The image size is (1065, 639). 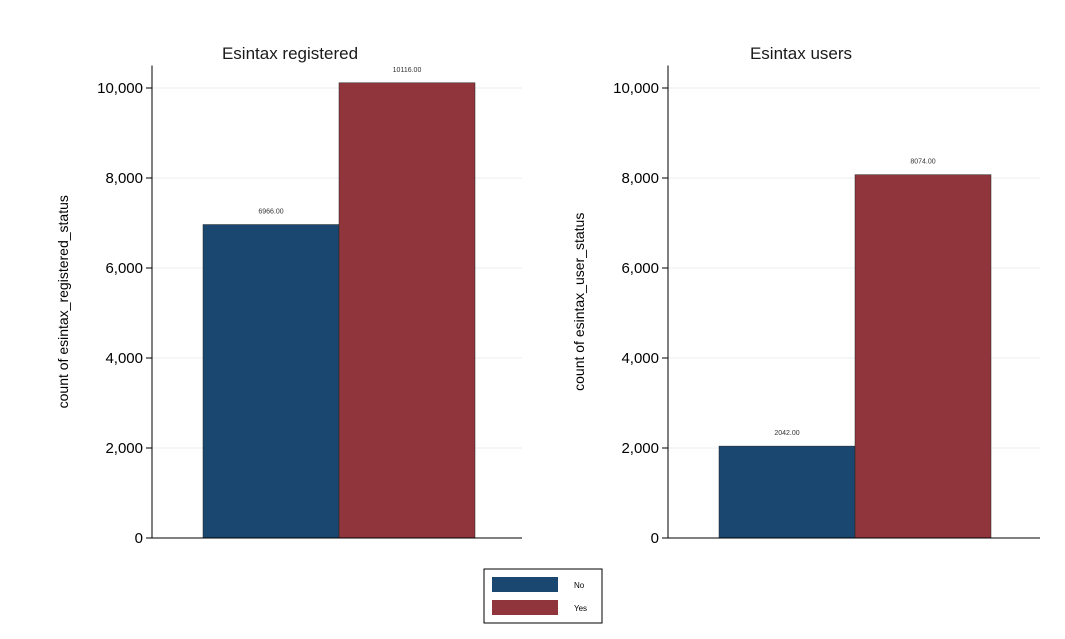 What do you see at coordinates (290, 53) in the screenshot?
I see `chart-title: Esintax registered` at bounding box center [290, 53].